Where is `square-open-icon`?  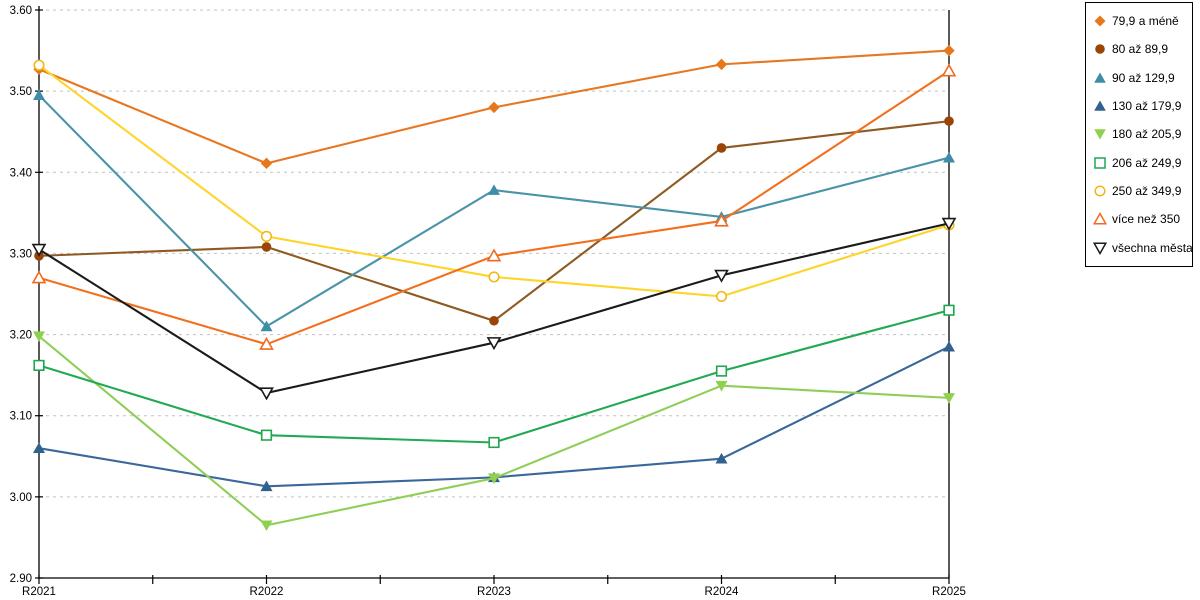 square-open-icon is located at coordinates (1100, 163).